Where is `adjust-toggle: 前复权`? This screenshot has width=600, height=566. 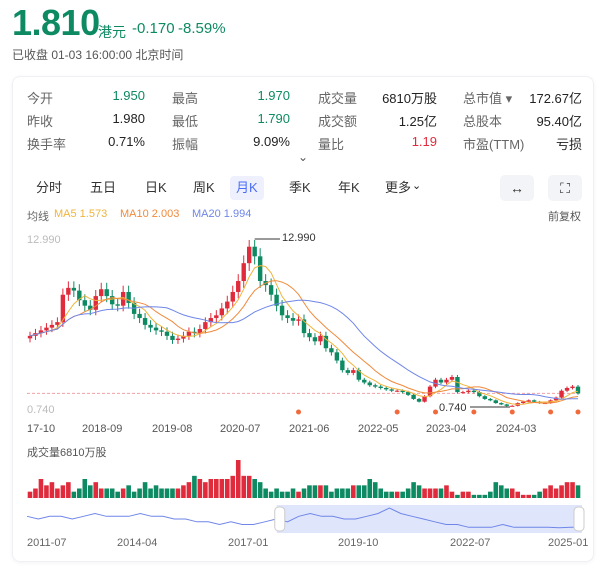
adjust-toggle: 前复权 is located at coordinates (564, 217).